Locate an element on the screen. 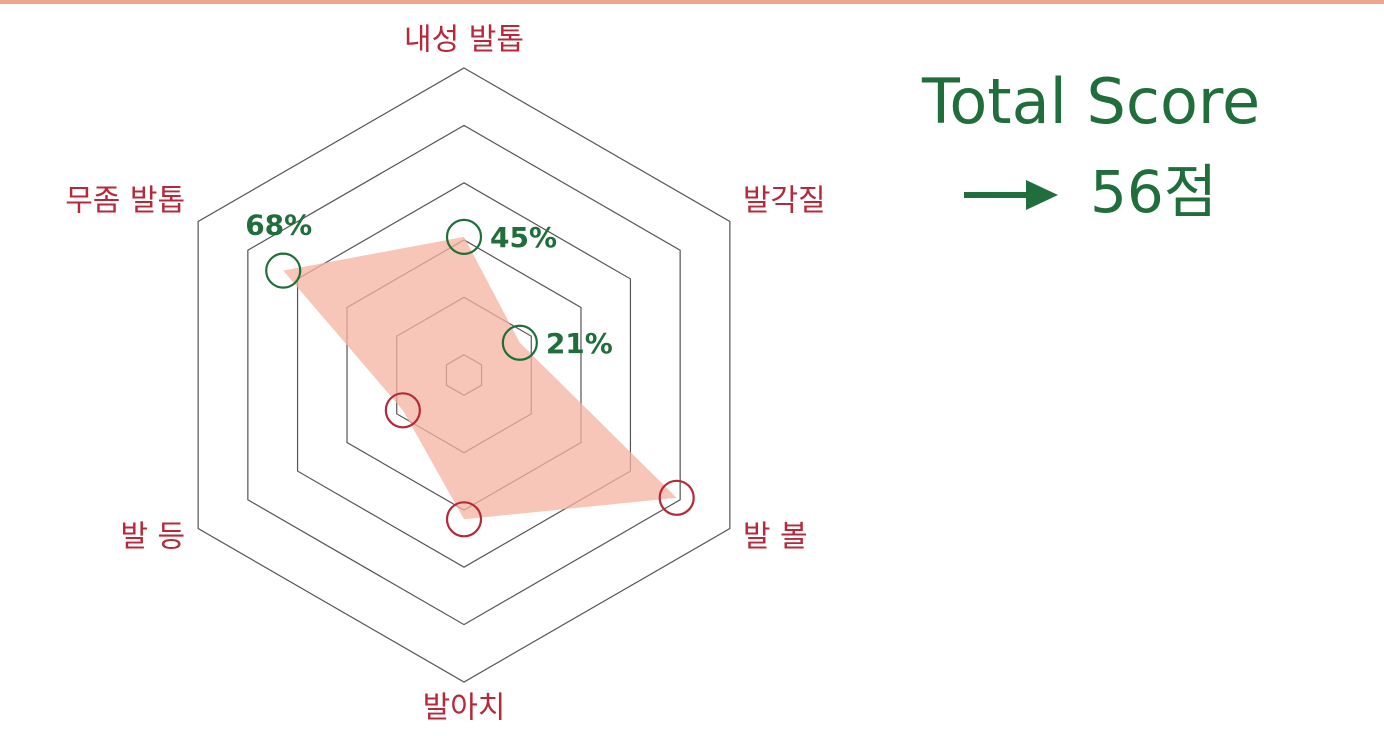 This screenshot has height=736, width=1384. top-border is located at coordinates (692, 2).